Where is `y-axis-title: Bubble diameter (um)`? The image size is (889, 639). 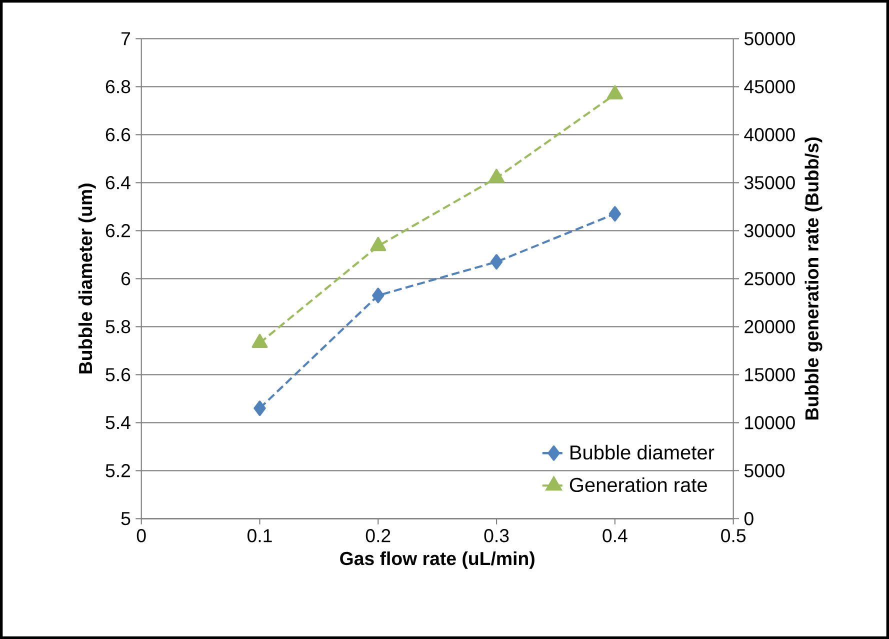
y-axis-title: Bubble diameter (um) is located at coordinates (87, 279).